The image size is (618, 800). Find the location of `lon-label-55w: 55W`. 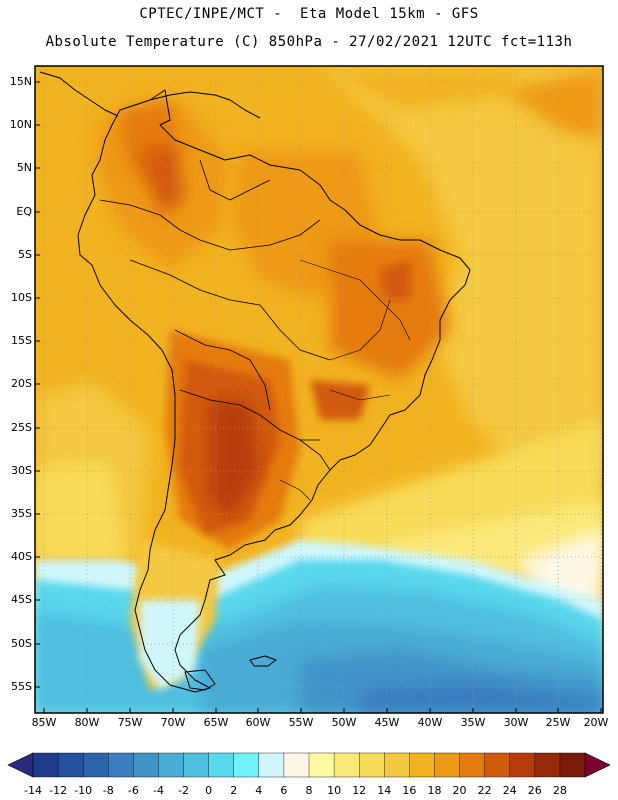

lon-label-55w: 55W is located at coordinates (301, 722).